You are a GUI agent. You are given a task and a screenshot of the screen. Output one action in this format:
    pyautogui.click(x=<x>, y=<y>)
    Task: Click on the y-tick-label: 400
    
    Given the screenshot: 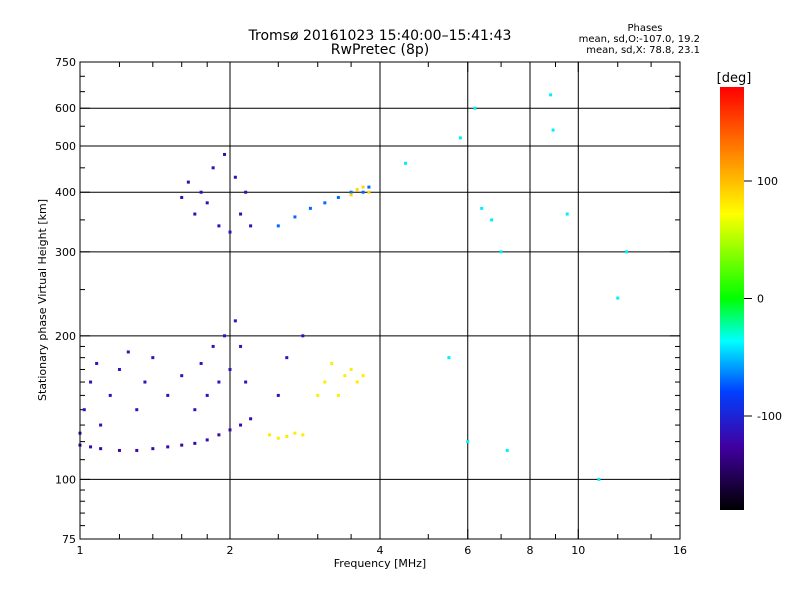 What is the action you would take?
    pyautogui.click(x=65, y=192)
    